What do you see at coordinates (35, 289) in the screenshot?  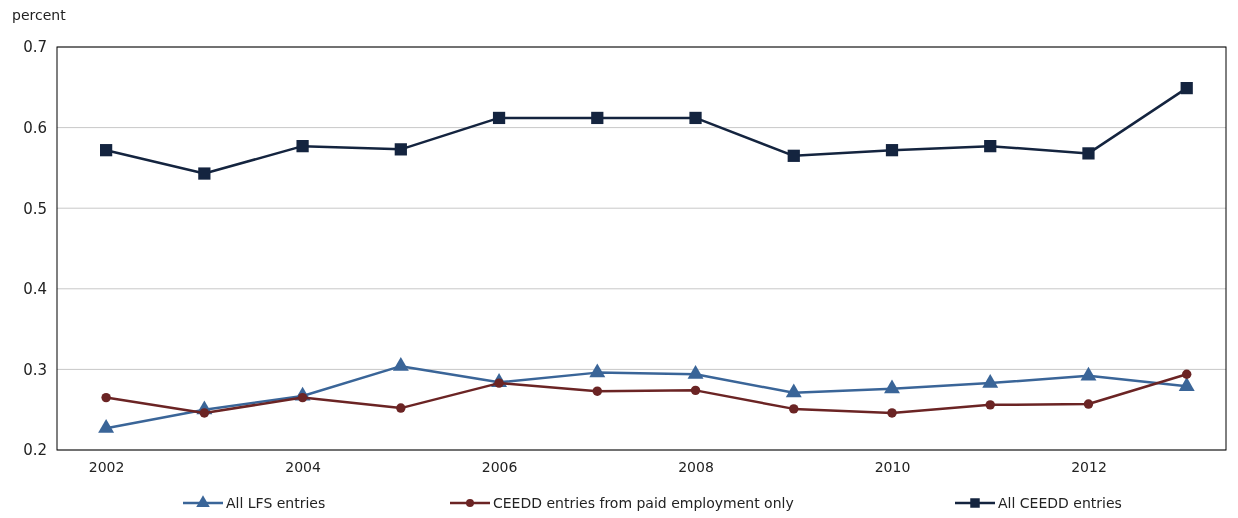 I see `y-tick-label: 0.4` at bounding box center [35, 289].